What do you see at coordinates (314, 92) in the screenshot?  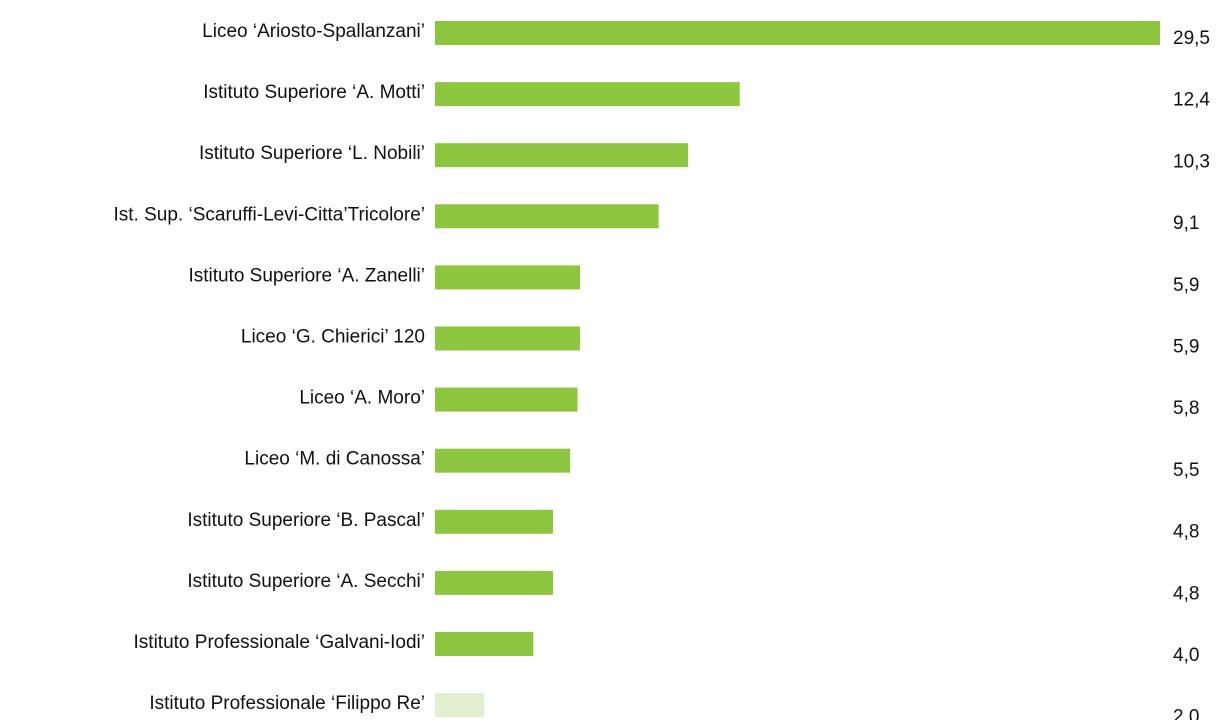 I see `category-label: Istituto Superiore ‘A. Motti’` at bounding box center [314, 92].